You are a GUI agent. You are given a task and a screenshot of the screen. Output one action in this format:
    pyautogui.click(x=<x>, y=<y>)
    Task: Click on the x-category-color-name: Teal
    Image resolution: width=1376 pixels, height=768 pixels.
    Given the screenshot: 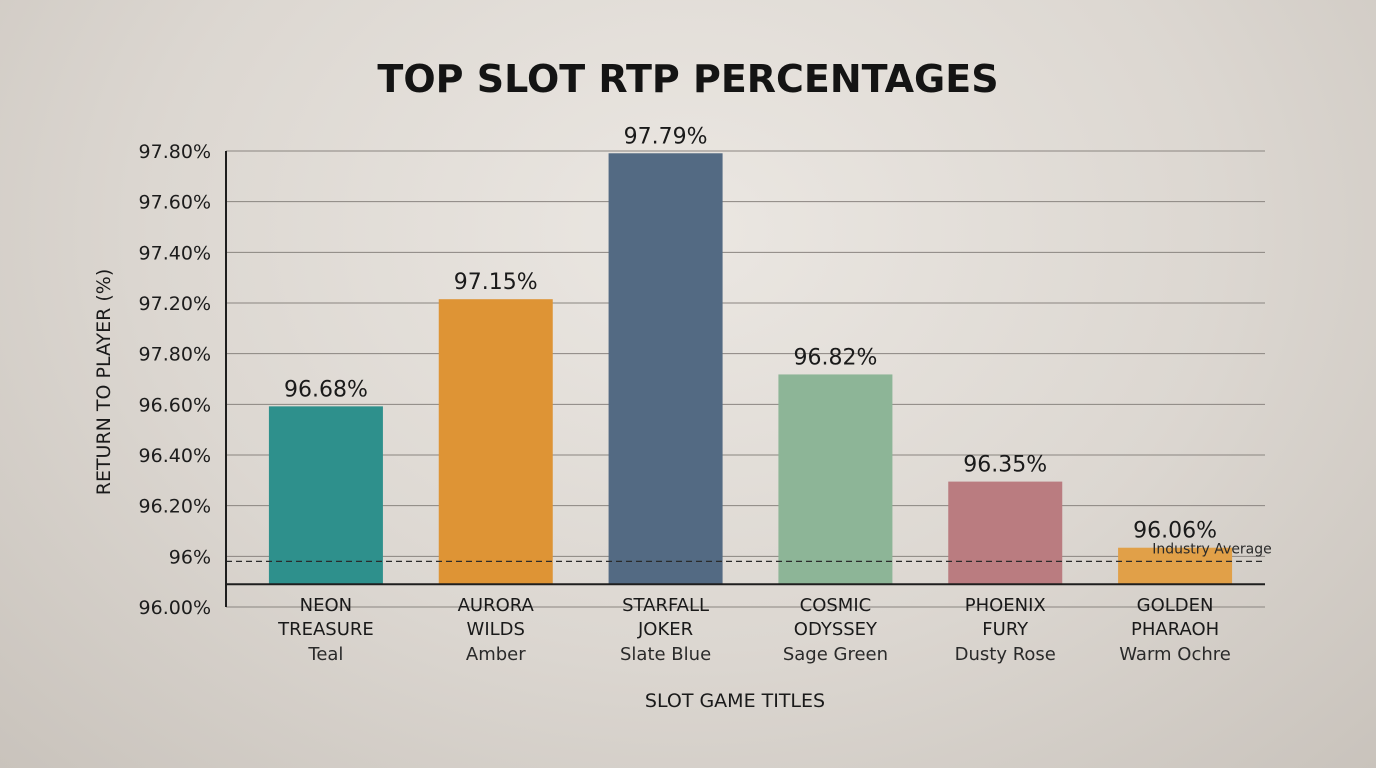 What is the action you would take?
    pyautogui.click(x=325, y=654)
    